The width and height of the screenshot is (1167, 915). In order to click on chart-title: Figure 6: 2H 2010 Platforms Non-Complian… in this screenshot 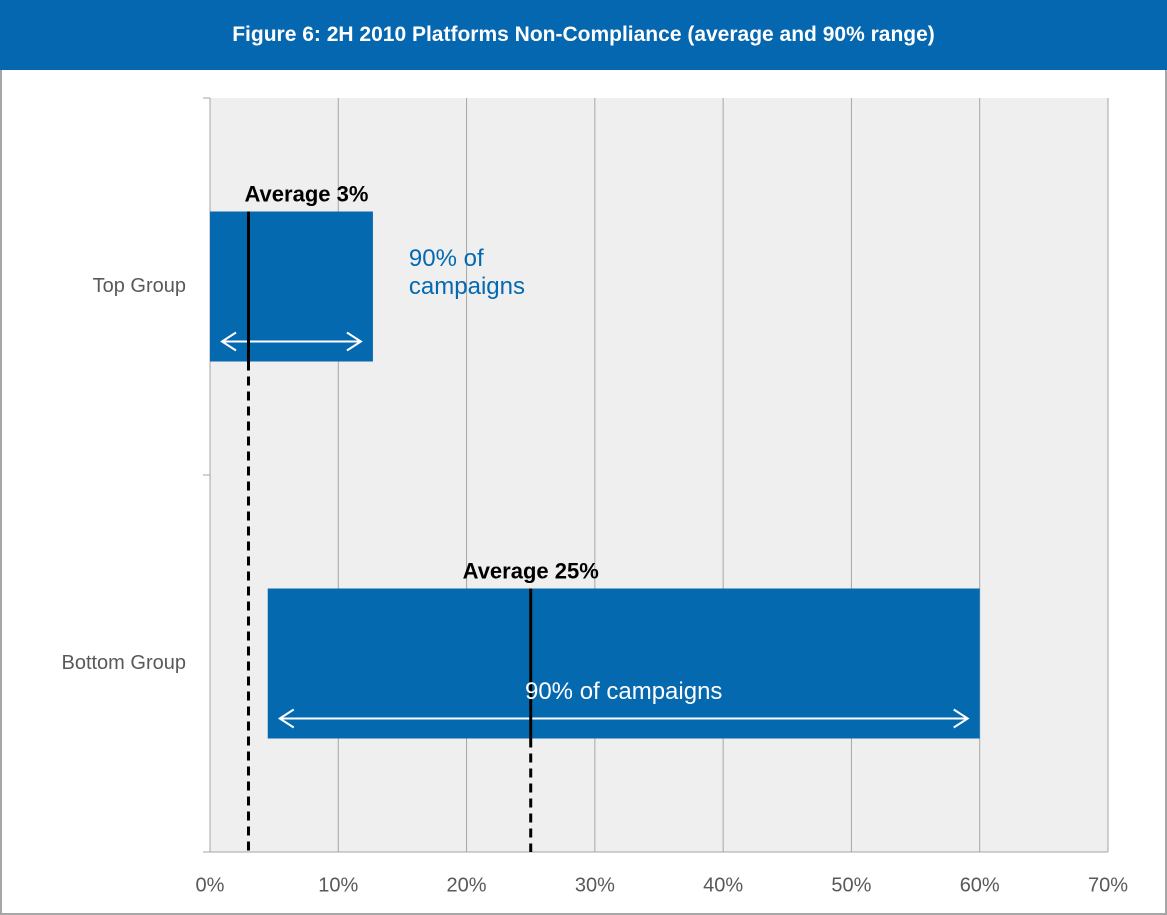, I will do `click(583, 35)`.